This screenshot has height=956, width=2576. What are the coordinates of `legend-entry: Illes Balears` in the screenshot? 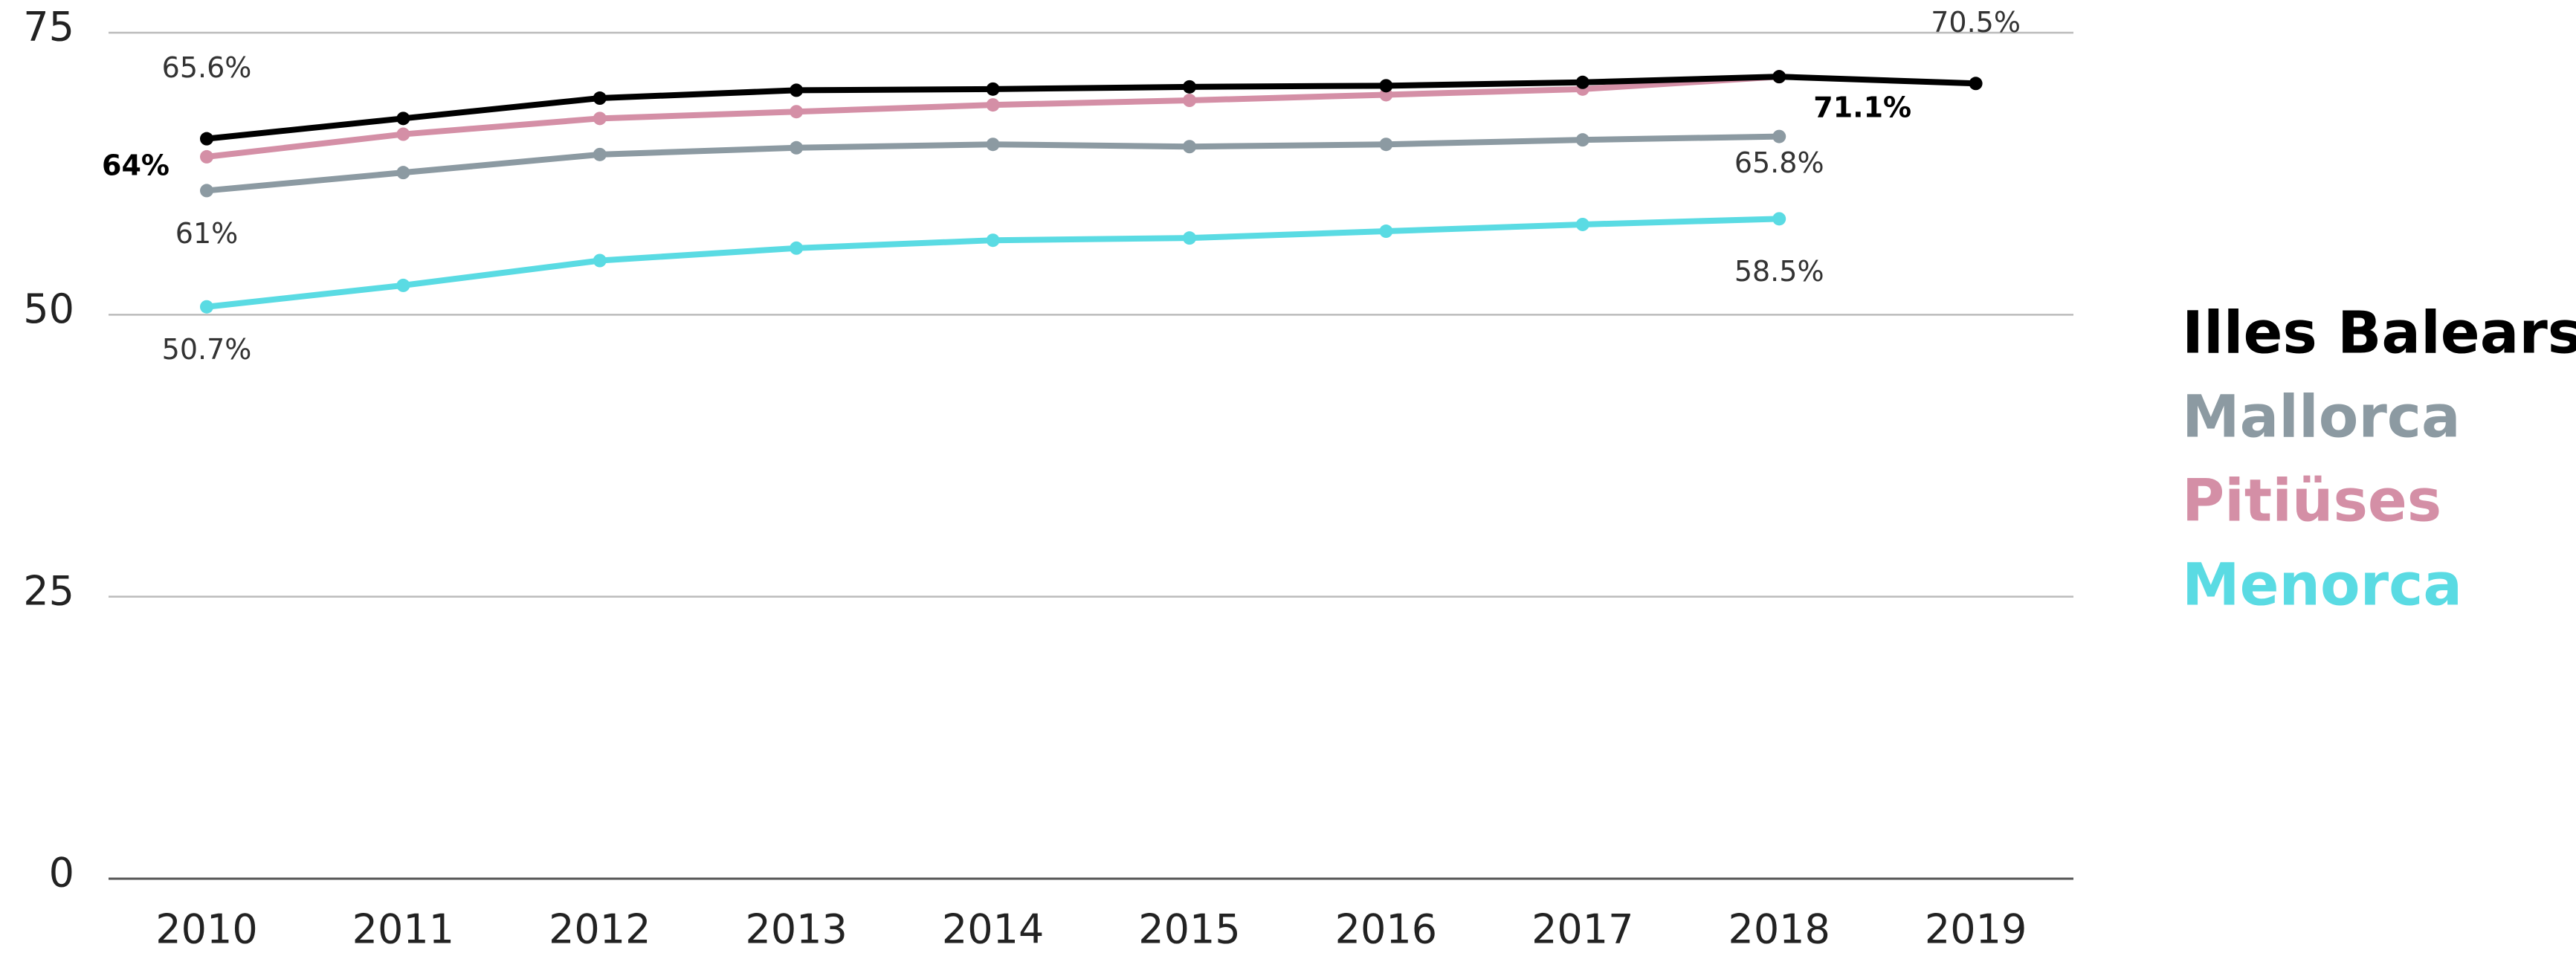 It's located at (2379, 333).